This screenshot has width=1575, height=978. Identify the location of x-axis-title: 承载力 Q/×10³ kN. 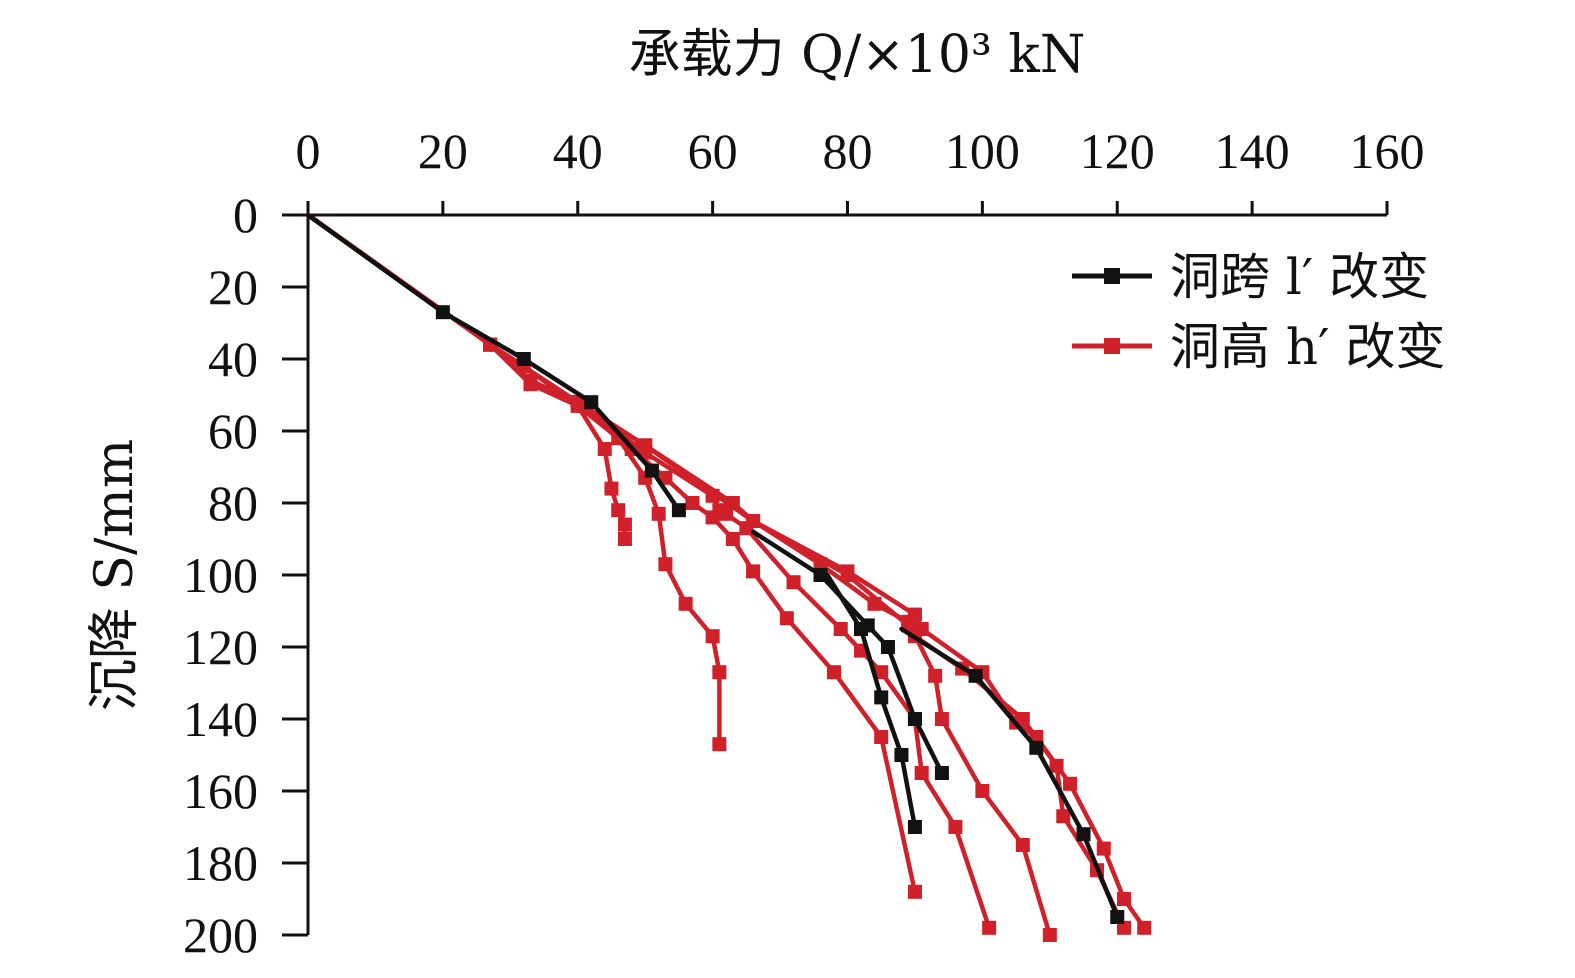
(857, 55).